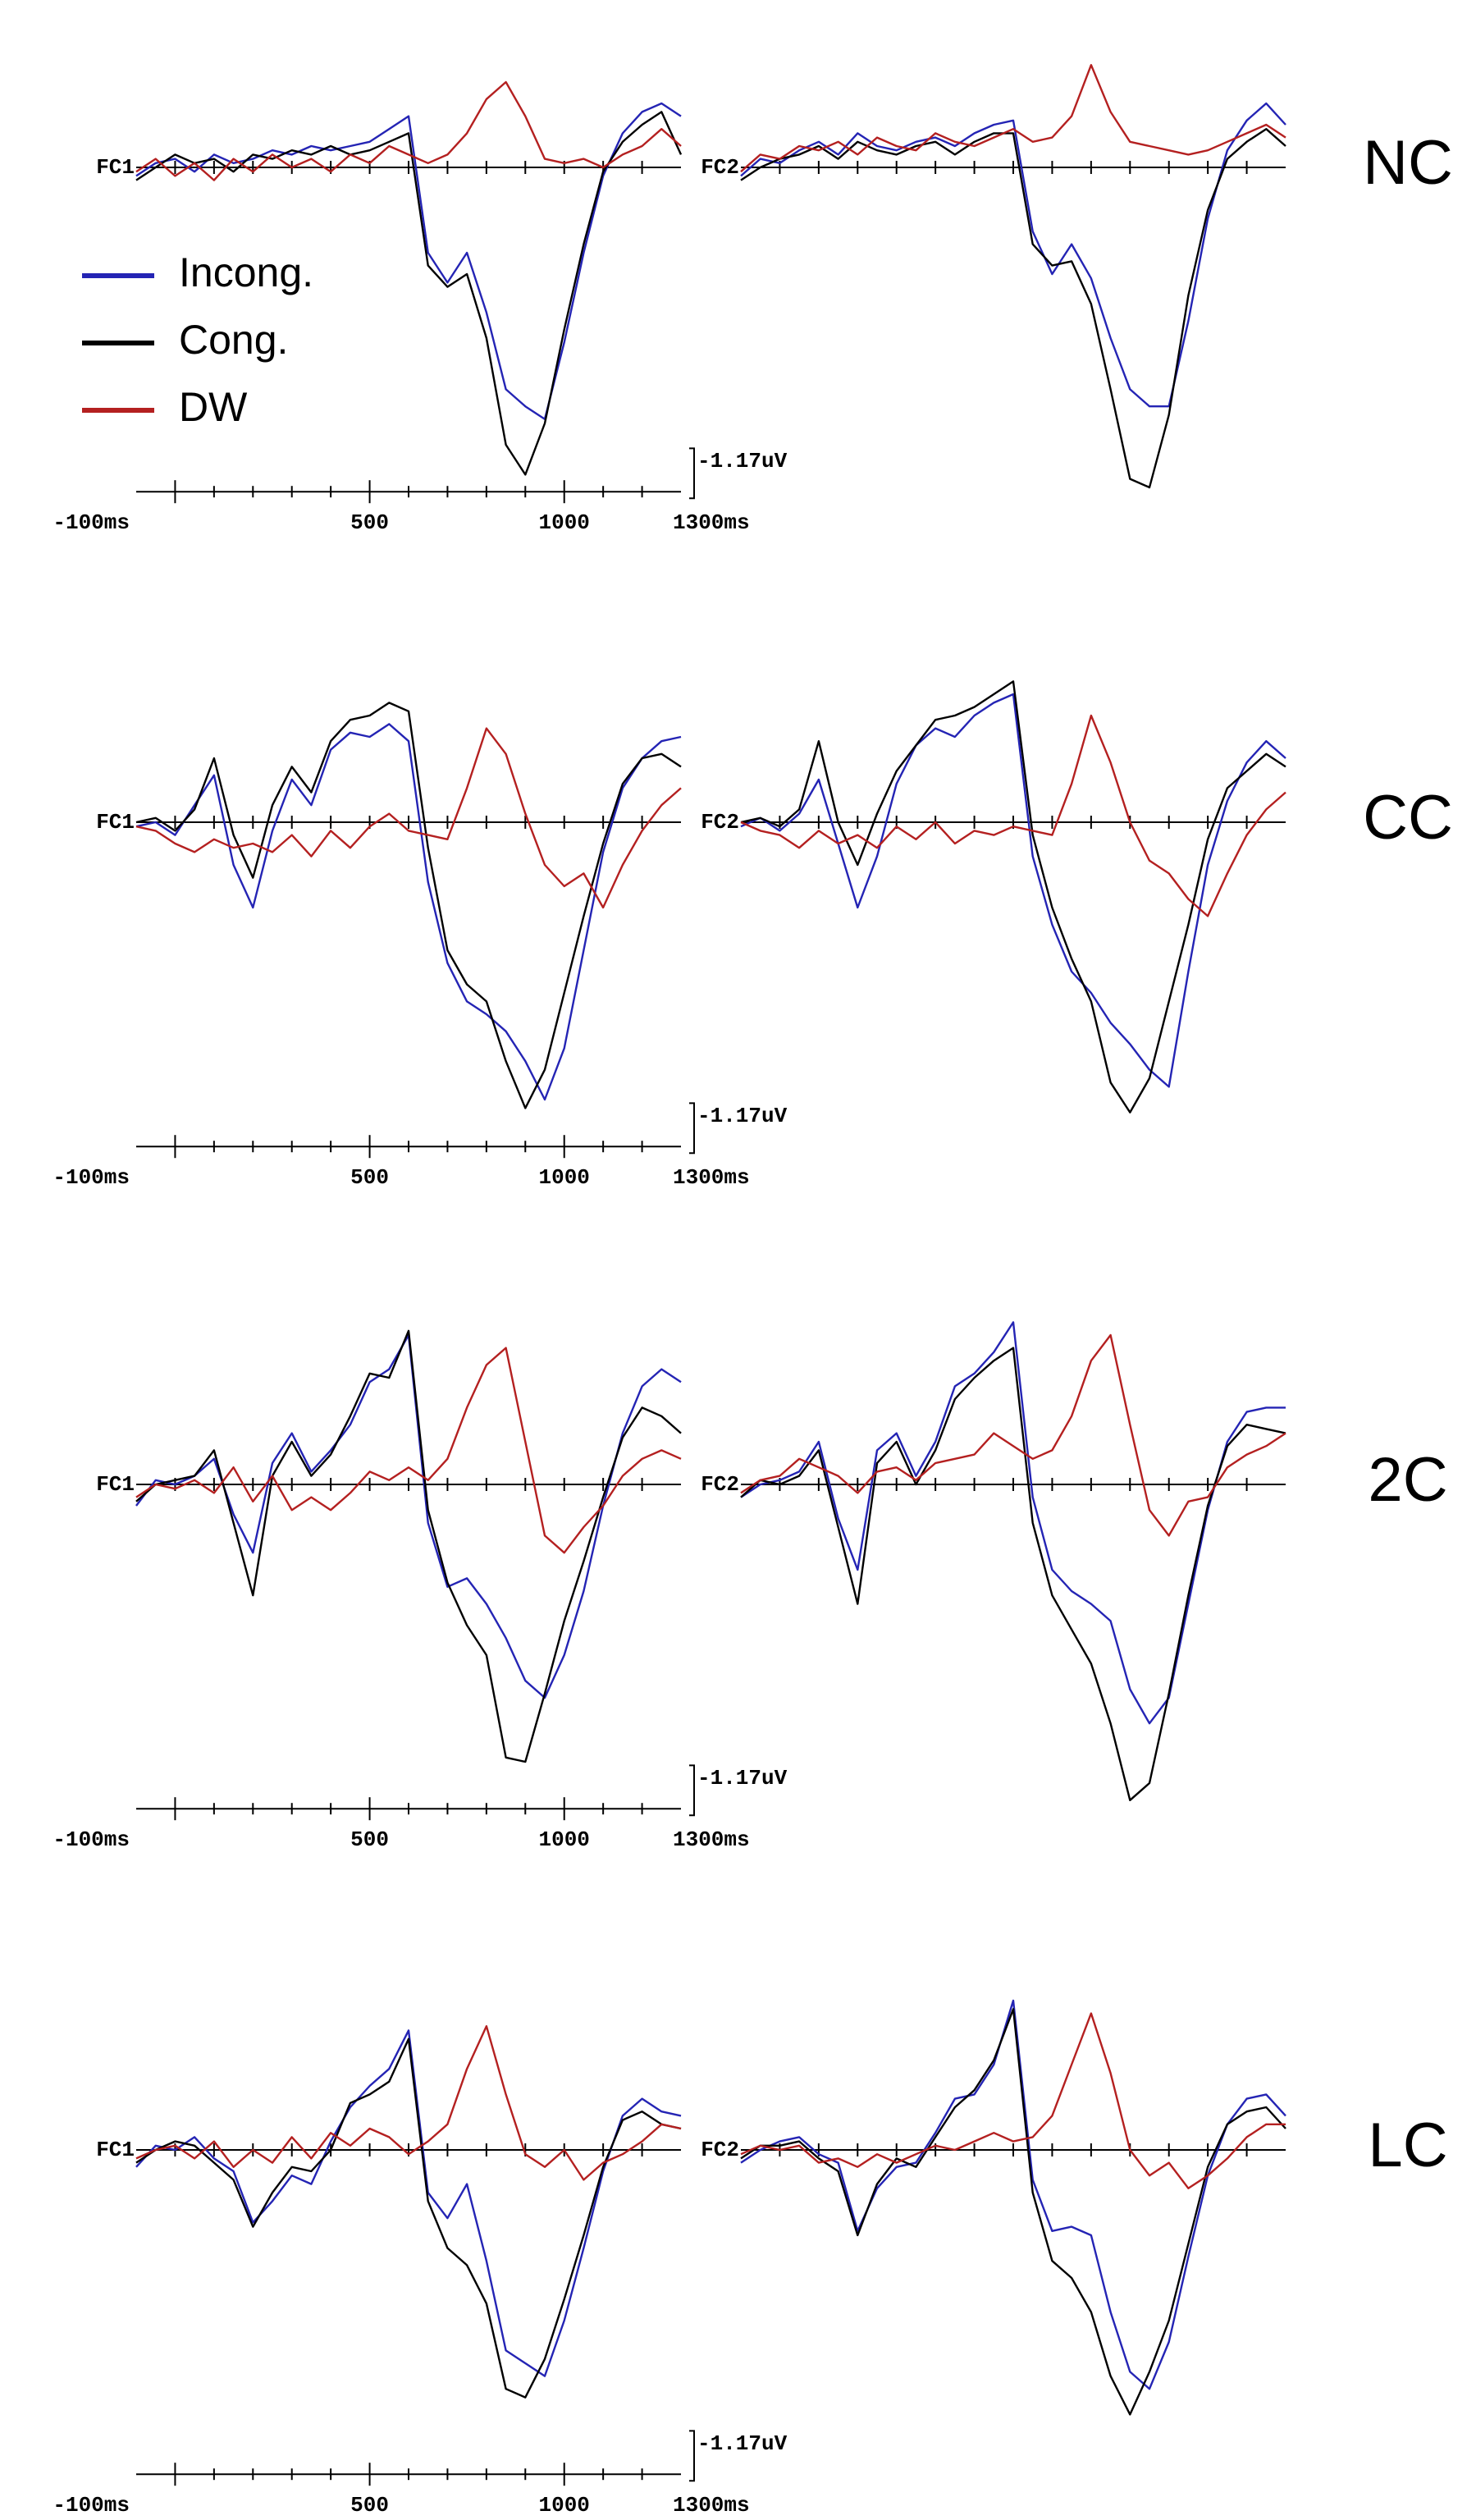 This screenshot has width=1476, height=2520. What do you see at coordinates (246, 272) in the screenshot?
I see `legend-label: Incong.` at bounding box center [246, 272].